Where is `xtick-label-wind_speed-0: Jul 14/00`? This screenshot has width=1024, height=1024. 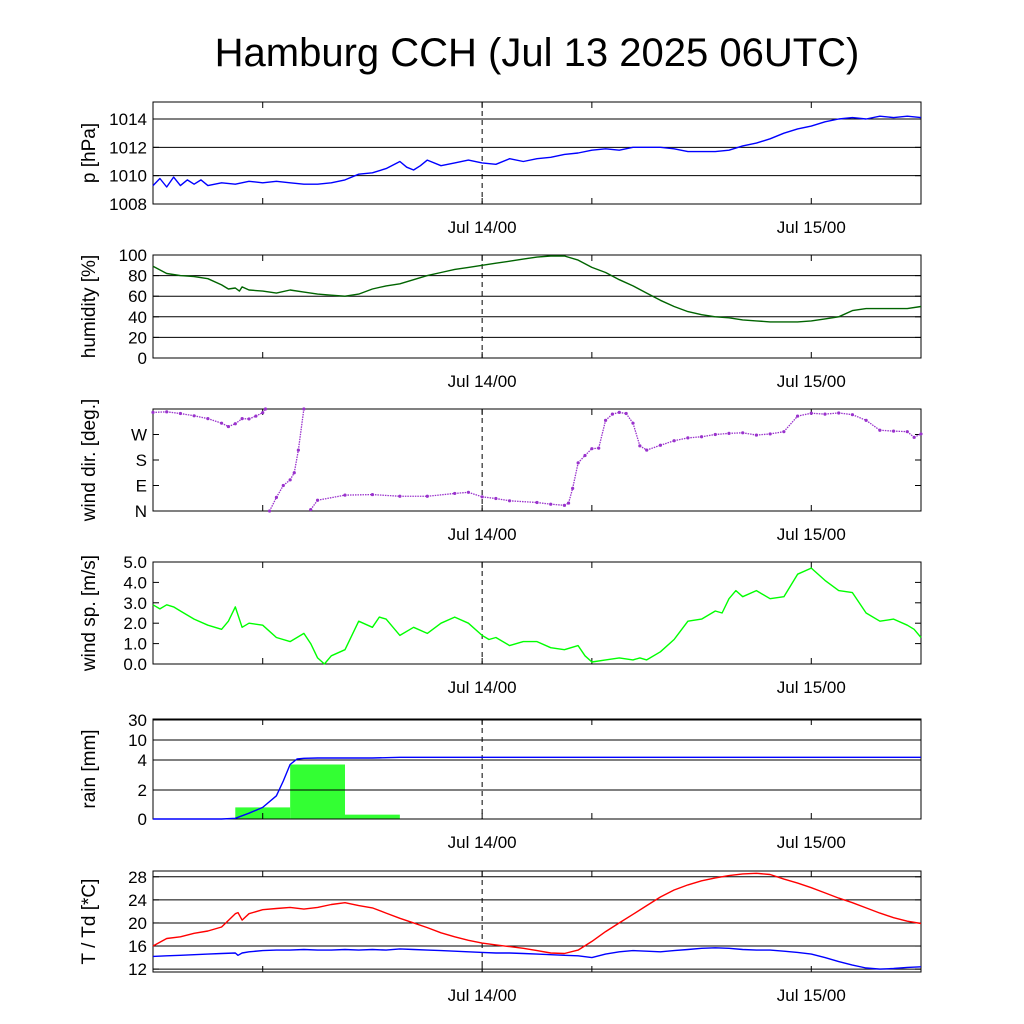
xtick-label-wind_speed-0: Jul 14/00 is located at coordinates (482, 687).